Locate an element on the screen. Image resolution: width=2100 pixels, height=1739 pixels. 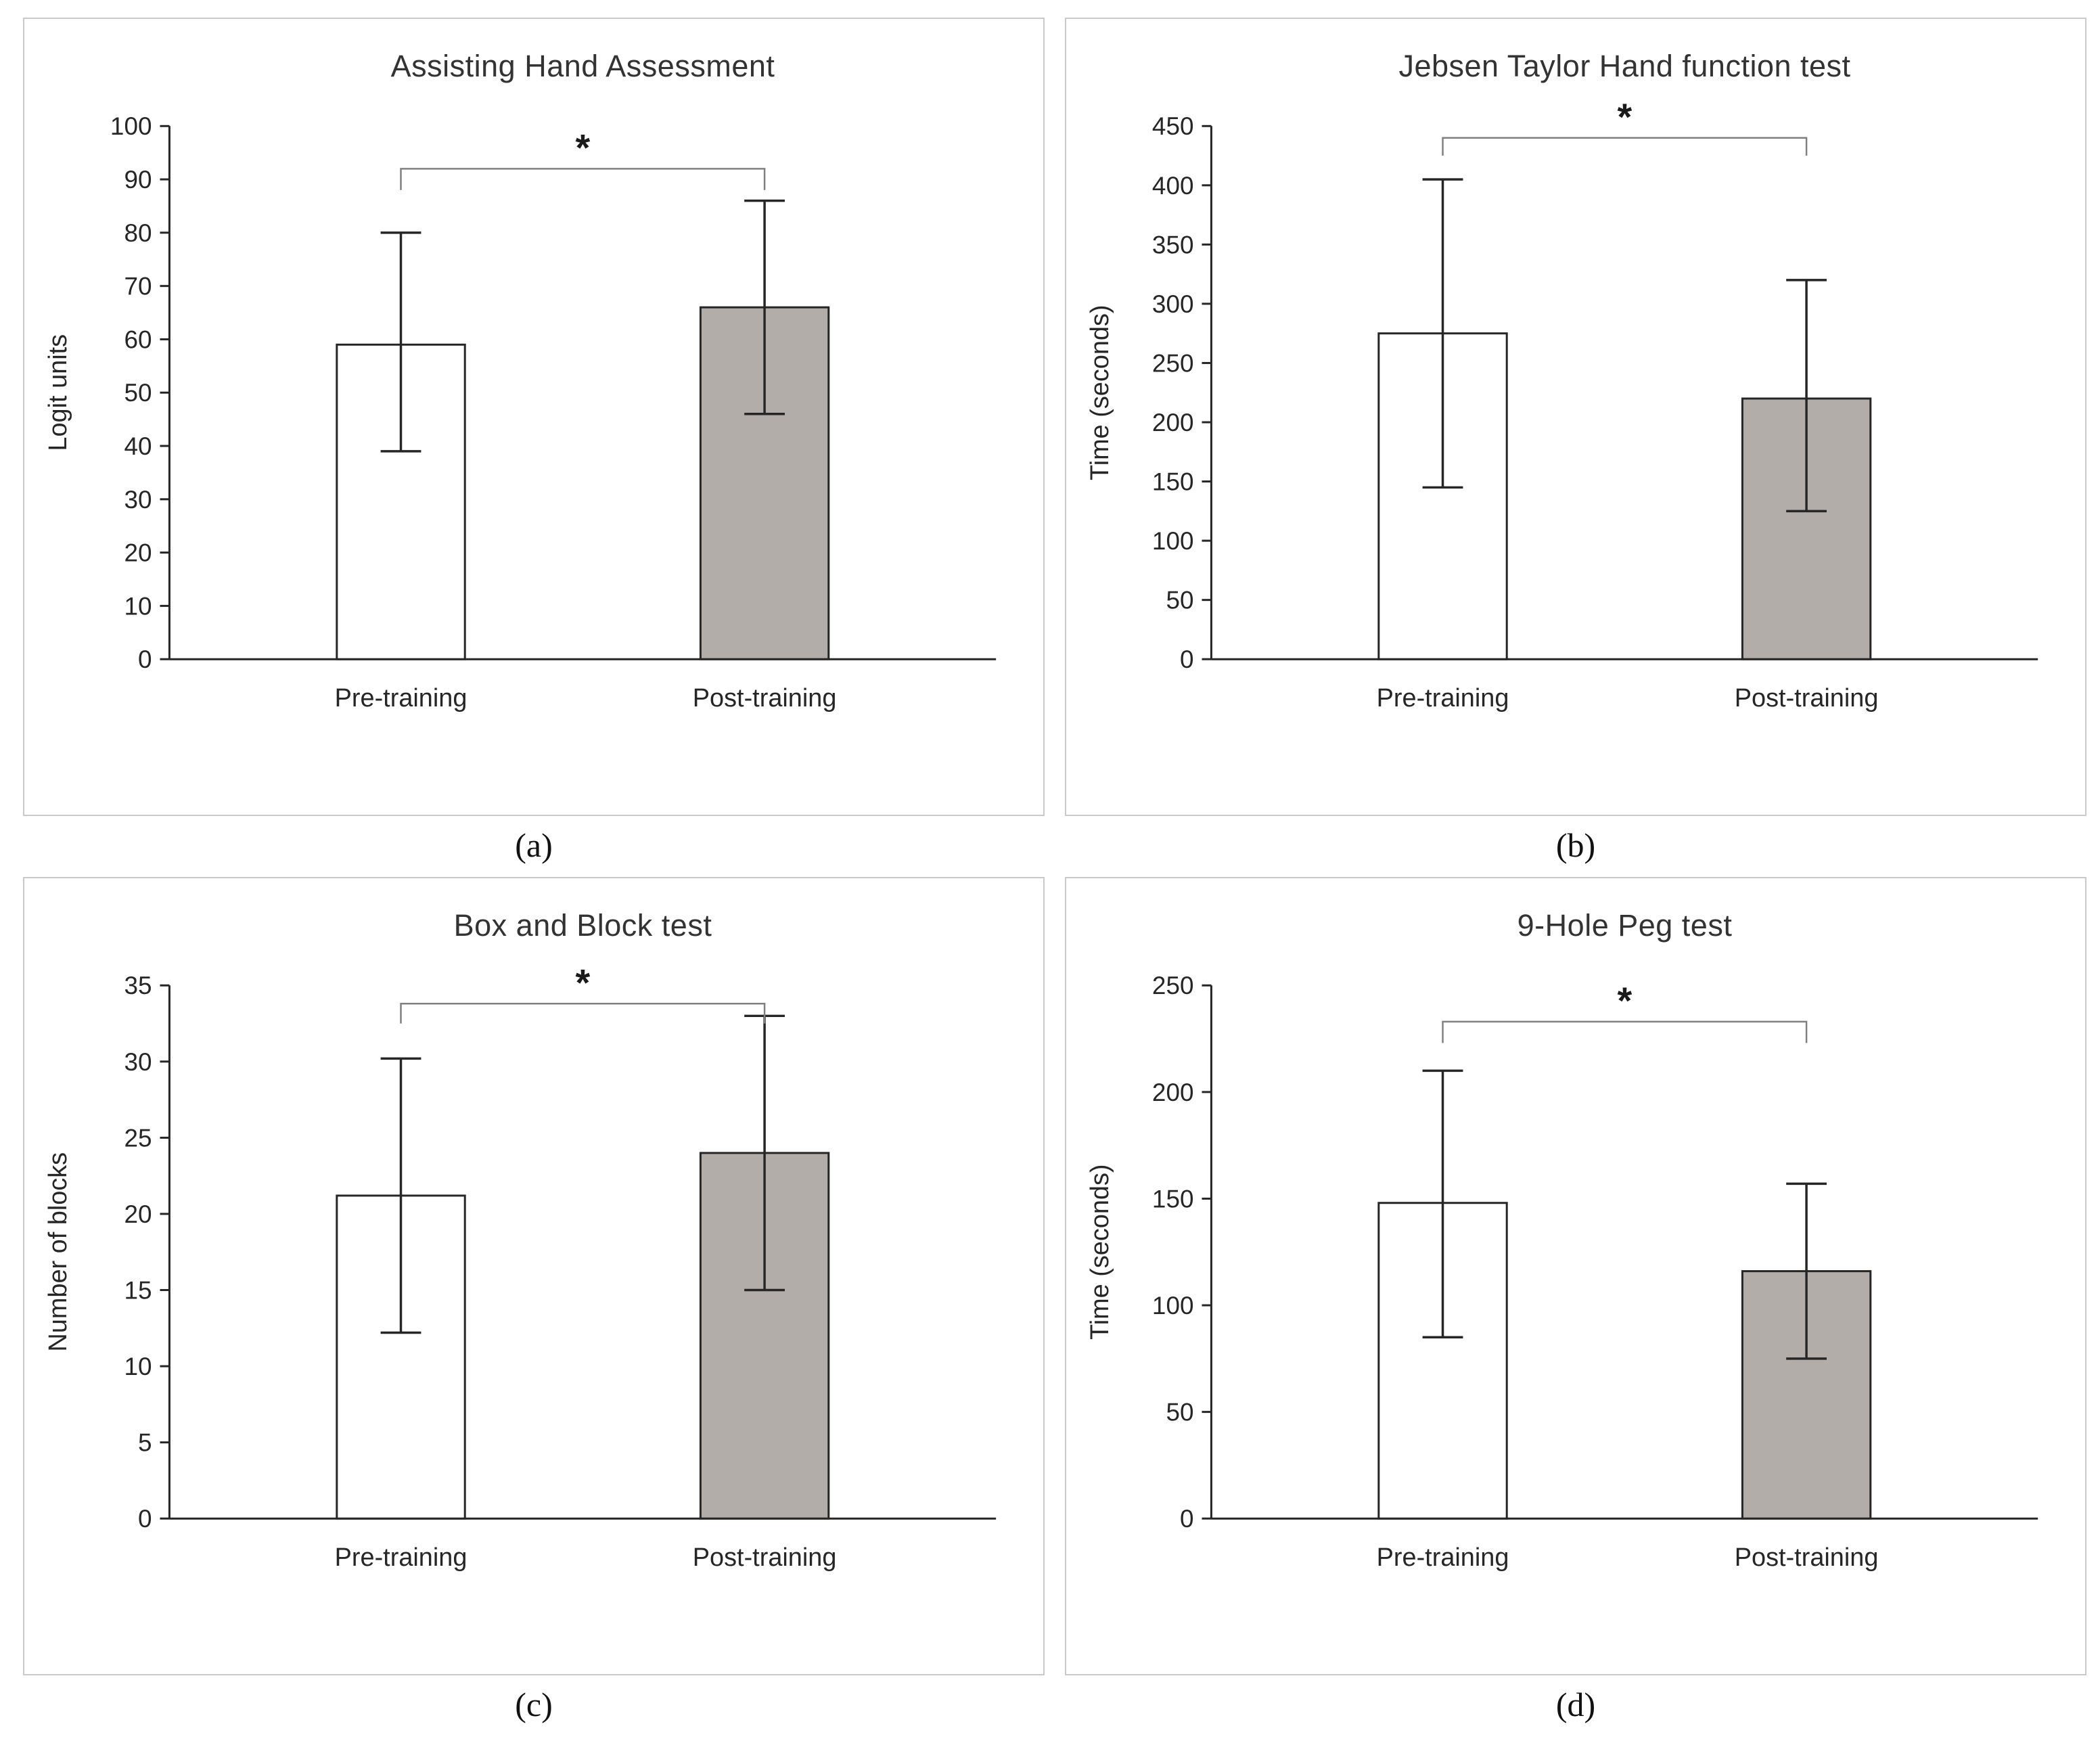
y-axis-label: Number of blocks is located at coordinates (58, 1252).